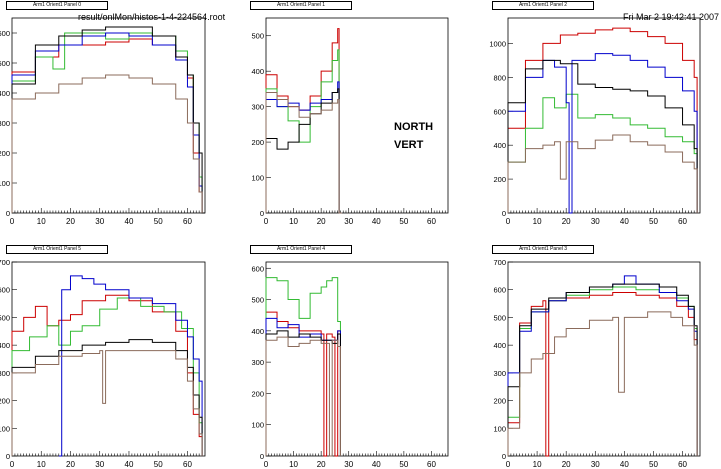 Image resolution: width=721 pixels, height=469 pixels. Describe the element at coordinates (57, 249) in the screenshot. I see `panel-title: Arm1 Orient1 Panel 5` at that location.